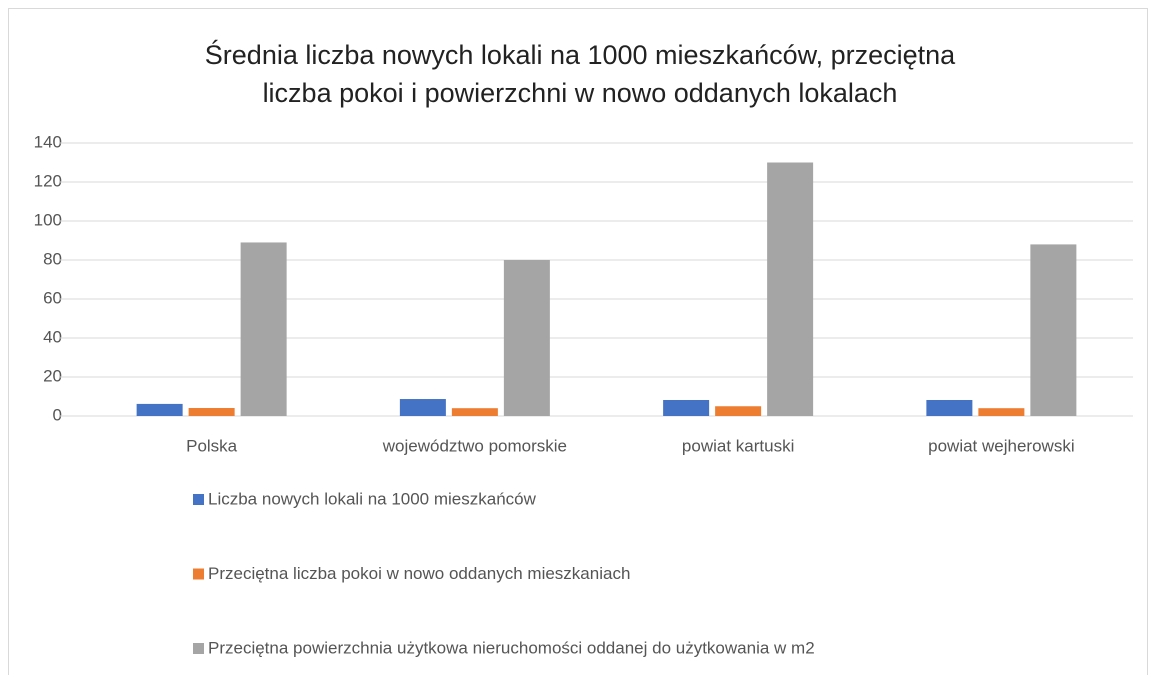 The image size is (1149, 675). What do you see at coordinates (52, 258) in the screenshot?
I see `y-tick-label: 80` at bounding box center [52, 258].